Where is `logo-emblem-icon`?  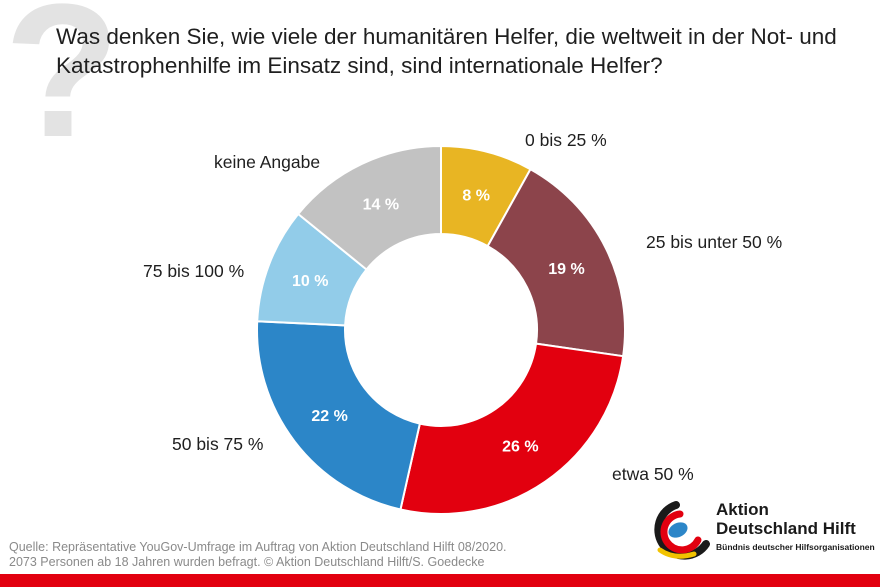
logo-emblem-icon is located at coordinates (682, 530).